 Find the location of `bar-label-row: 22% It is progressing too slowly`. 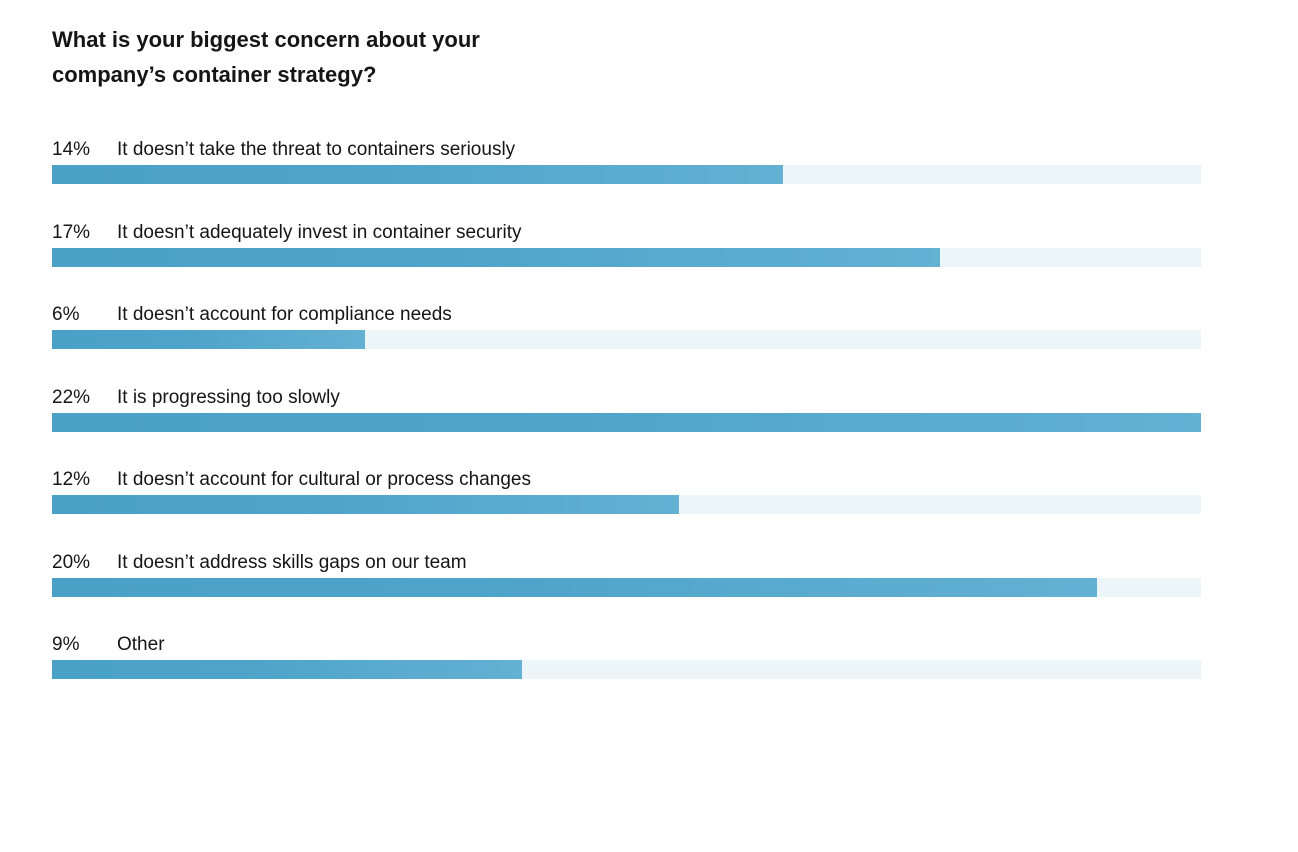

bar-label-row: 22% It is progressing too slowly is located at coordinates (626, 398).